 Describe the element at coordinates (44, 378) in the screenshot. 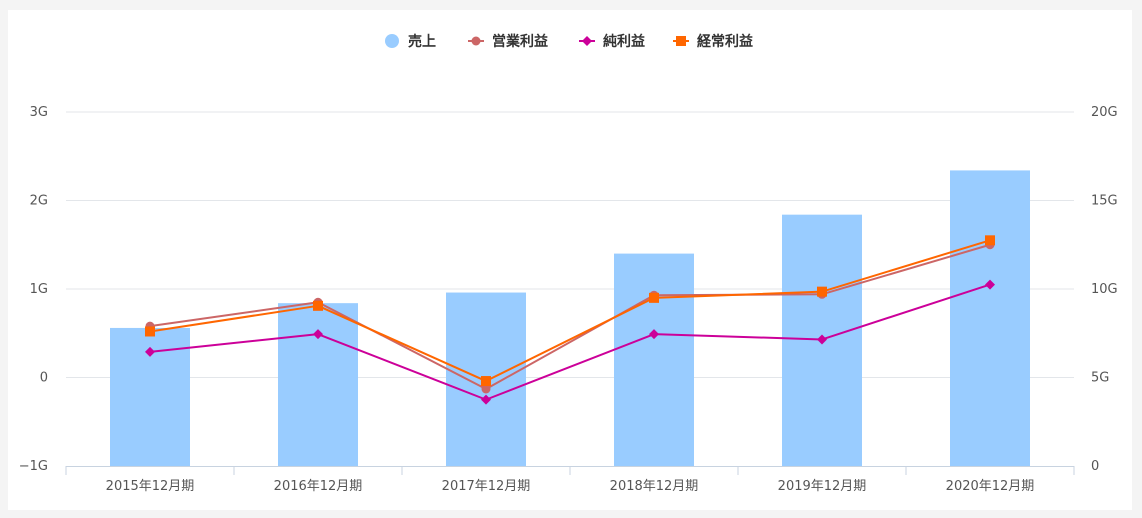

I see `y-left-tick-label: 0` at that location.